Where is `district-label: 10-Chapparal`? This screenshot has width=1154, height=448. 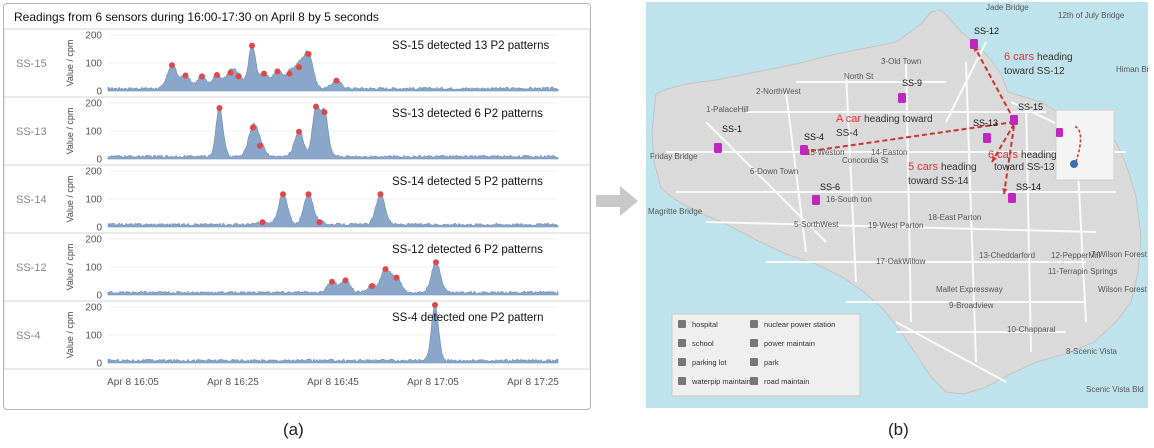
district-label: 10-Chapparal is located at coordinates (1031, 329).